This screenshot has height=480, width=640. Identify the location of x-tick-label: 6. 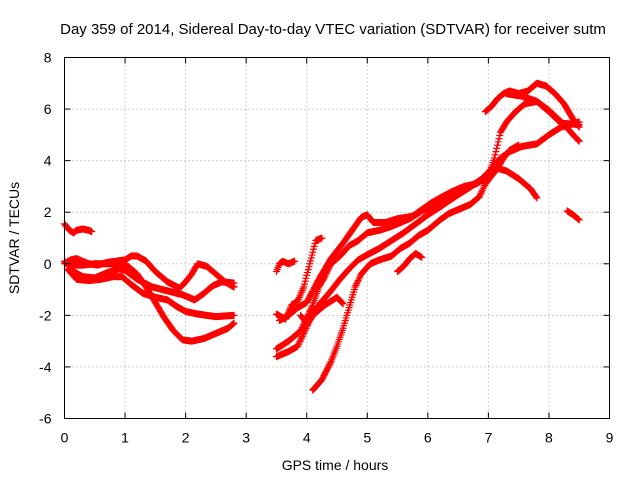
(428, 438).